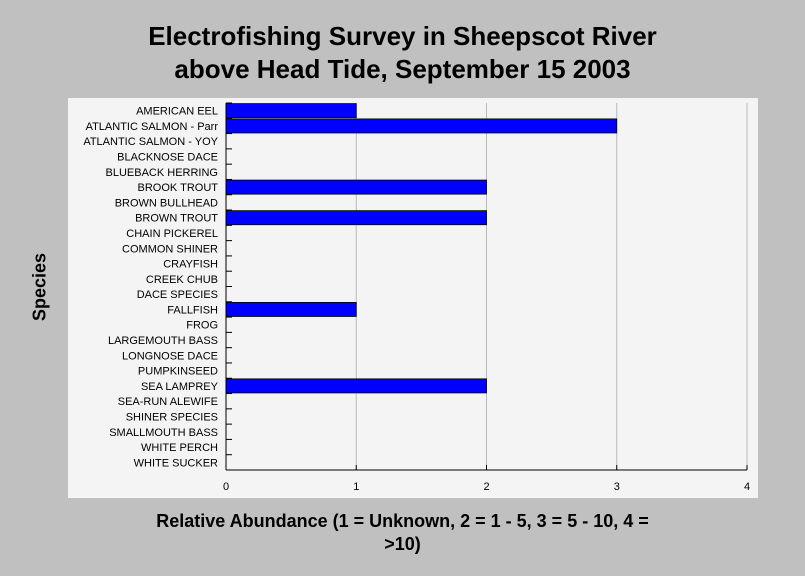 This screenshot has width=805, height=576. What do you see at coordinates (179, 448) in the screenshot?
I see `y-tick-label: WHITE PERCH` at bounding box center [179, 448].